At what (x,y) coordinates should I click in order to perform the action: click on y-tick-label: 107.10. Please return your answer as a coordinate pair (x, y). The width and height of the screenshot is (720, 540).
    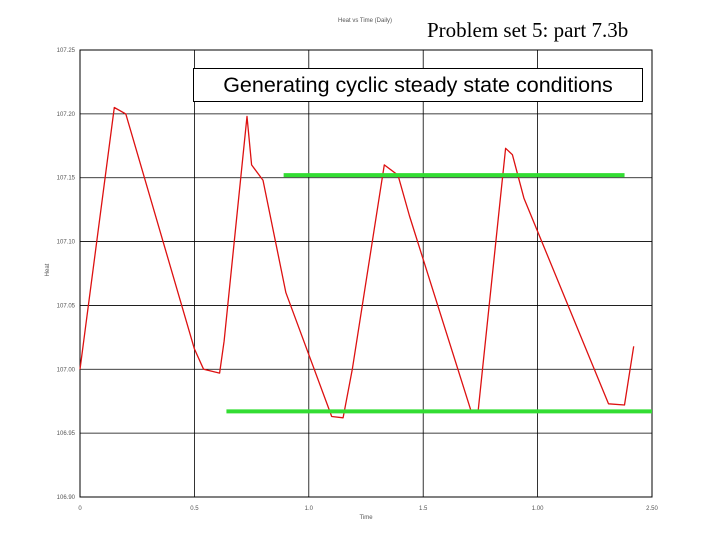
    Looking at the image, I should click on (66, 243).